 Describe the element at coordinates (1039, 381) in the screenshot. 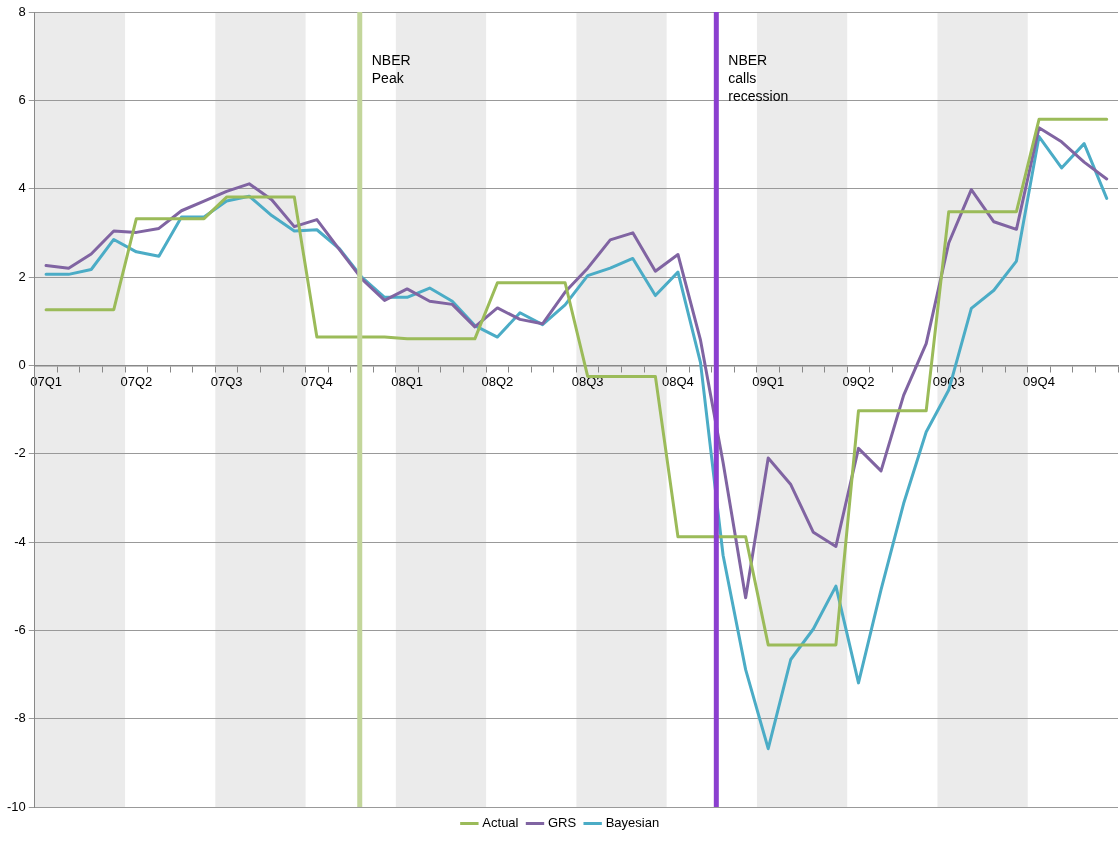

I see `x-tick-label: 09Q4` at that location.